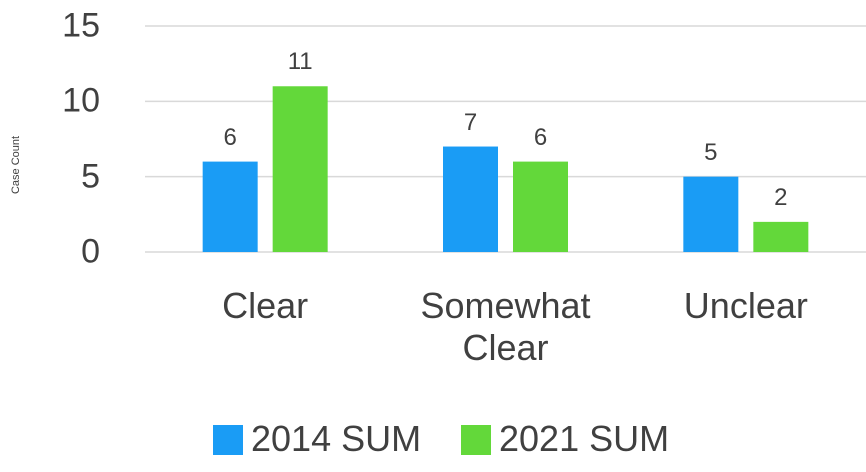 Image resolution: width=866 pixels, height=472 pixels. I want to click on y-tick-label: 5, so click(90, 176).